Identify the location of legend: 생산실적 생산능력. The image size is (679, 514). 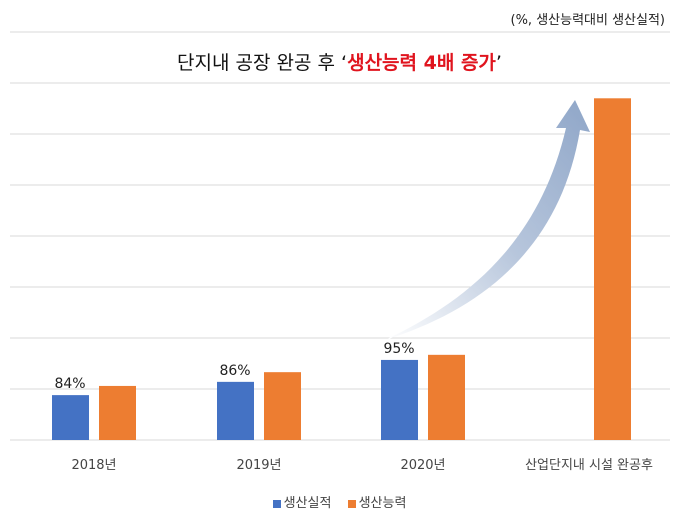
(339, 501).